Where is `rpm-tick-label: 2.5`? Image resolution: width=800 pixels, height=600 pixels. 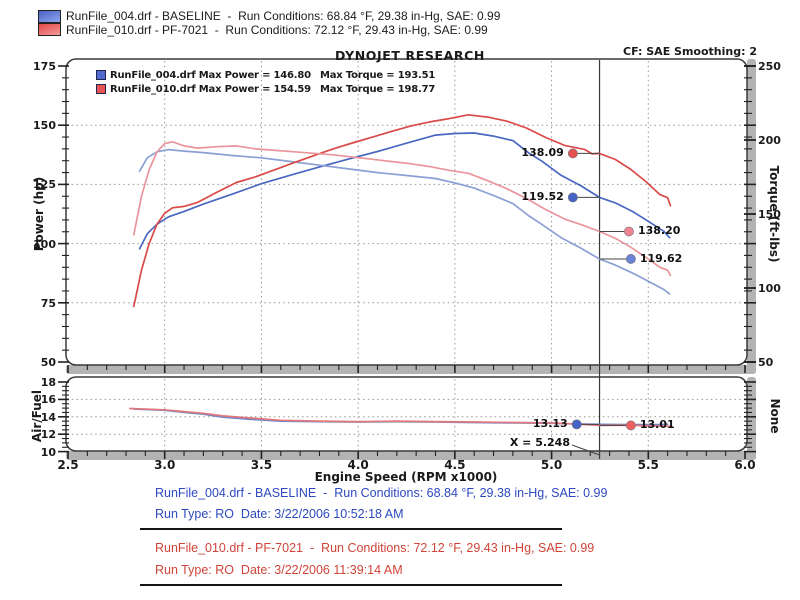
rpm-tick-label: 2.5 is located at coordinates (68, 465).